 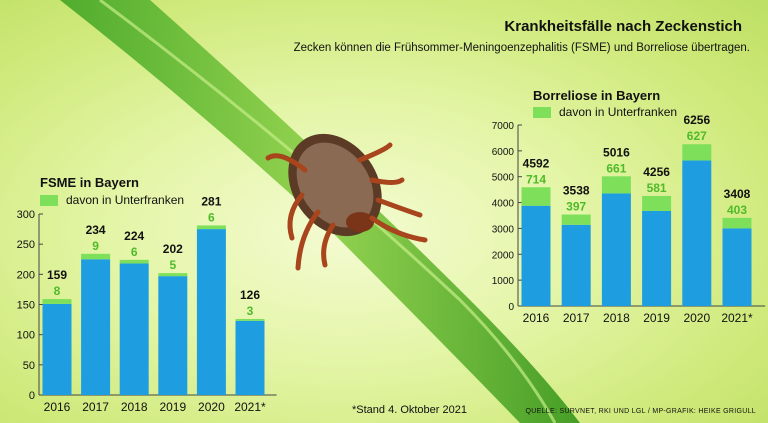 What do you see at coordinates (656, 172) in the screenshot?
I see `data-label-total: 4256` at bounding box center [656, 172].